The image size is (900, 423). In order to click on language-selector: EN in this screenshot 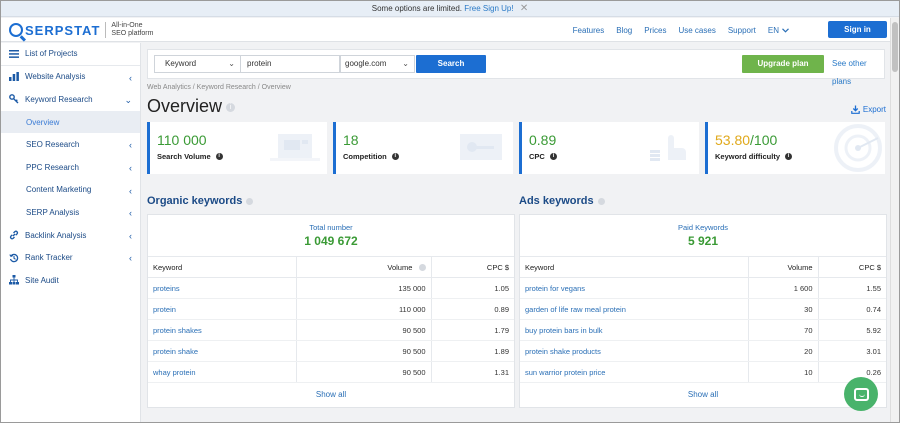, I will do `click(778, 30)`.